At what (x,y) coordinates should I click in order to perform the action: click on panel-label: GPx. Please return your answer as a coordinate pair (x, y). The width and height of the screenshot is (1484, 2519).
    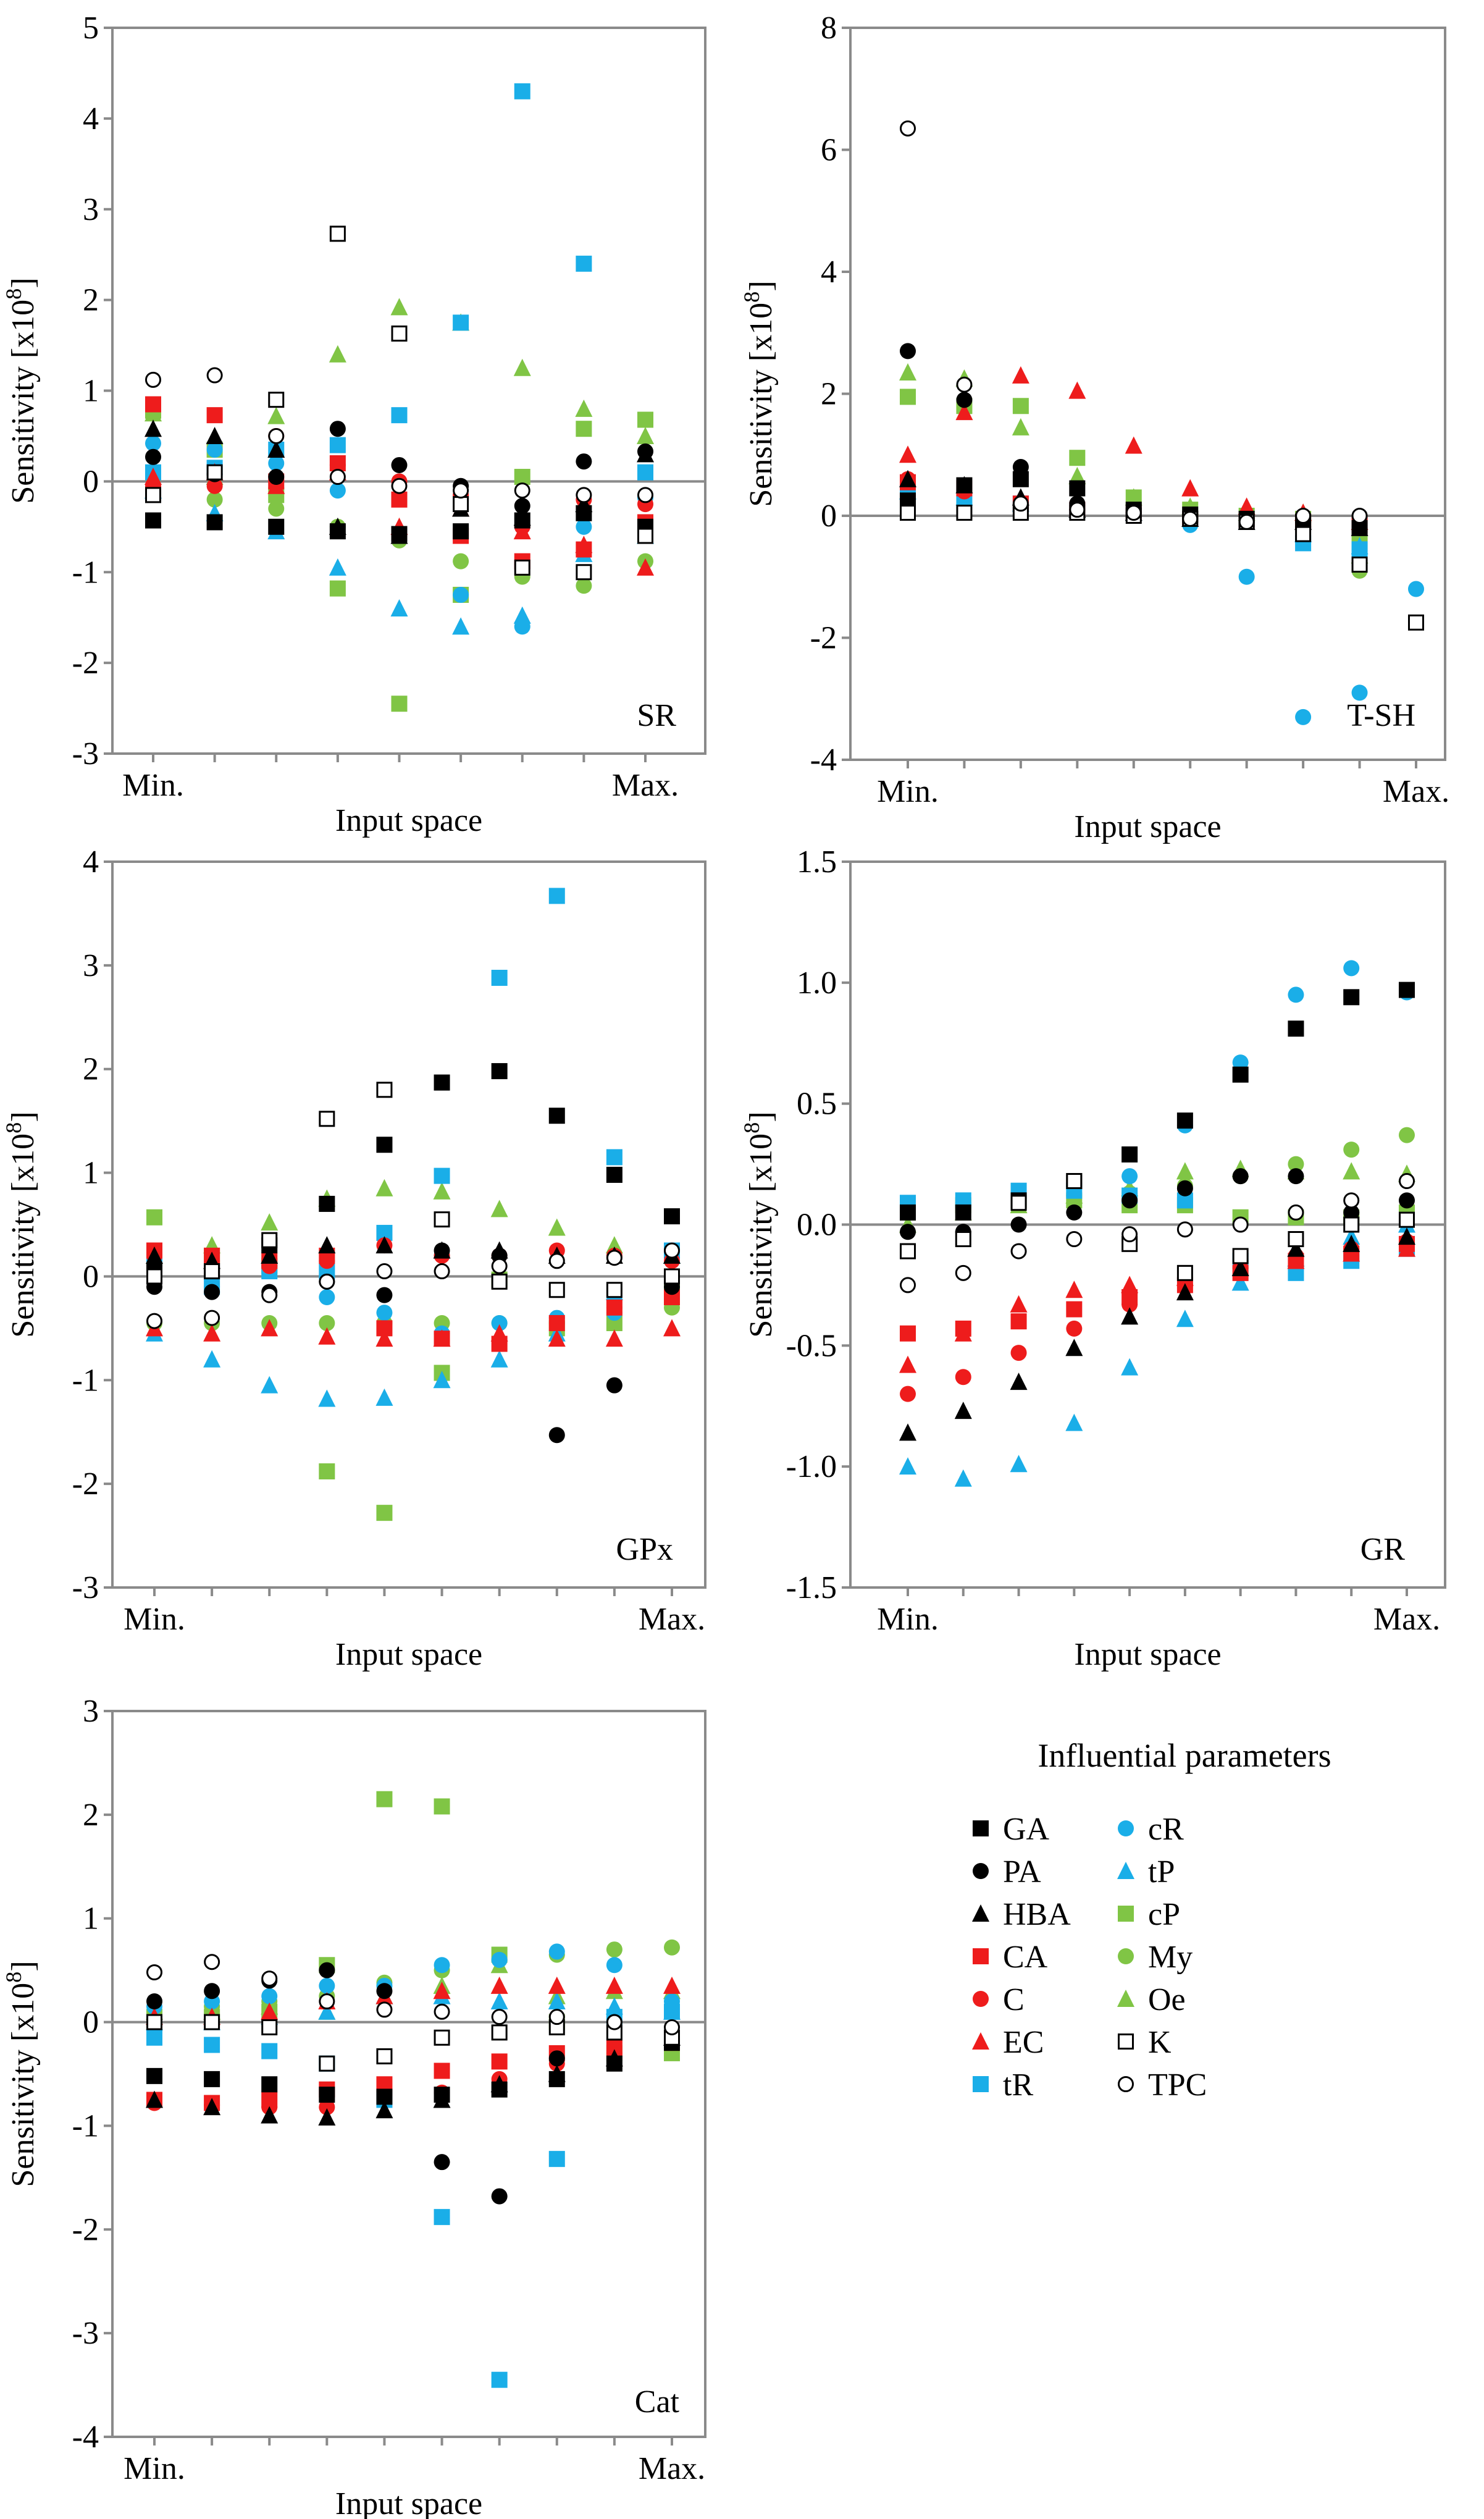
    Looking at the image, I should click on (645, 1550).